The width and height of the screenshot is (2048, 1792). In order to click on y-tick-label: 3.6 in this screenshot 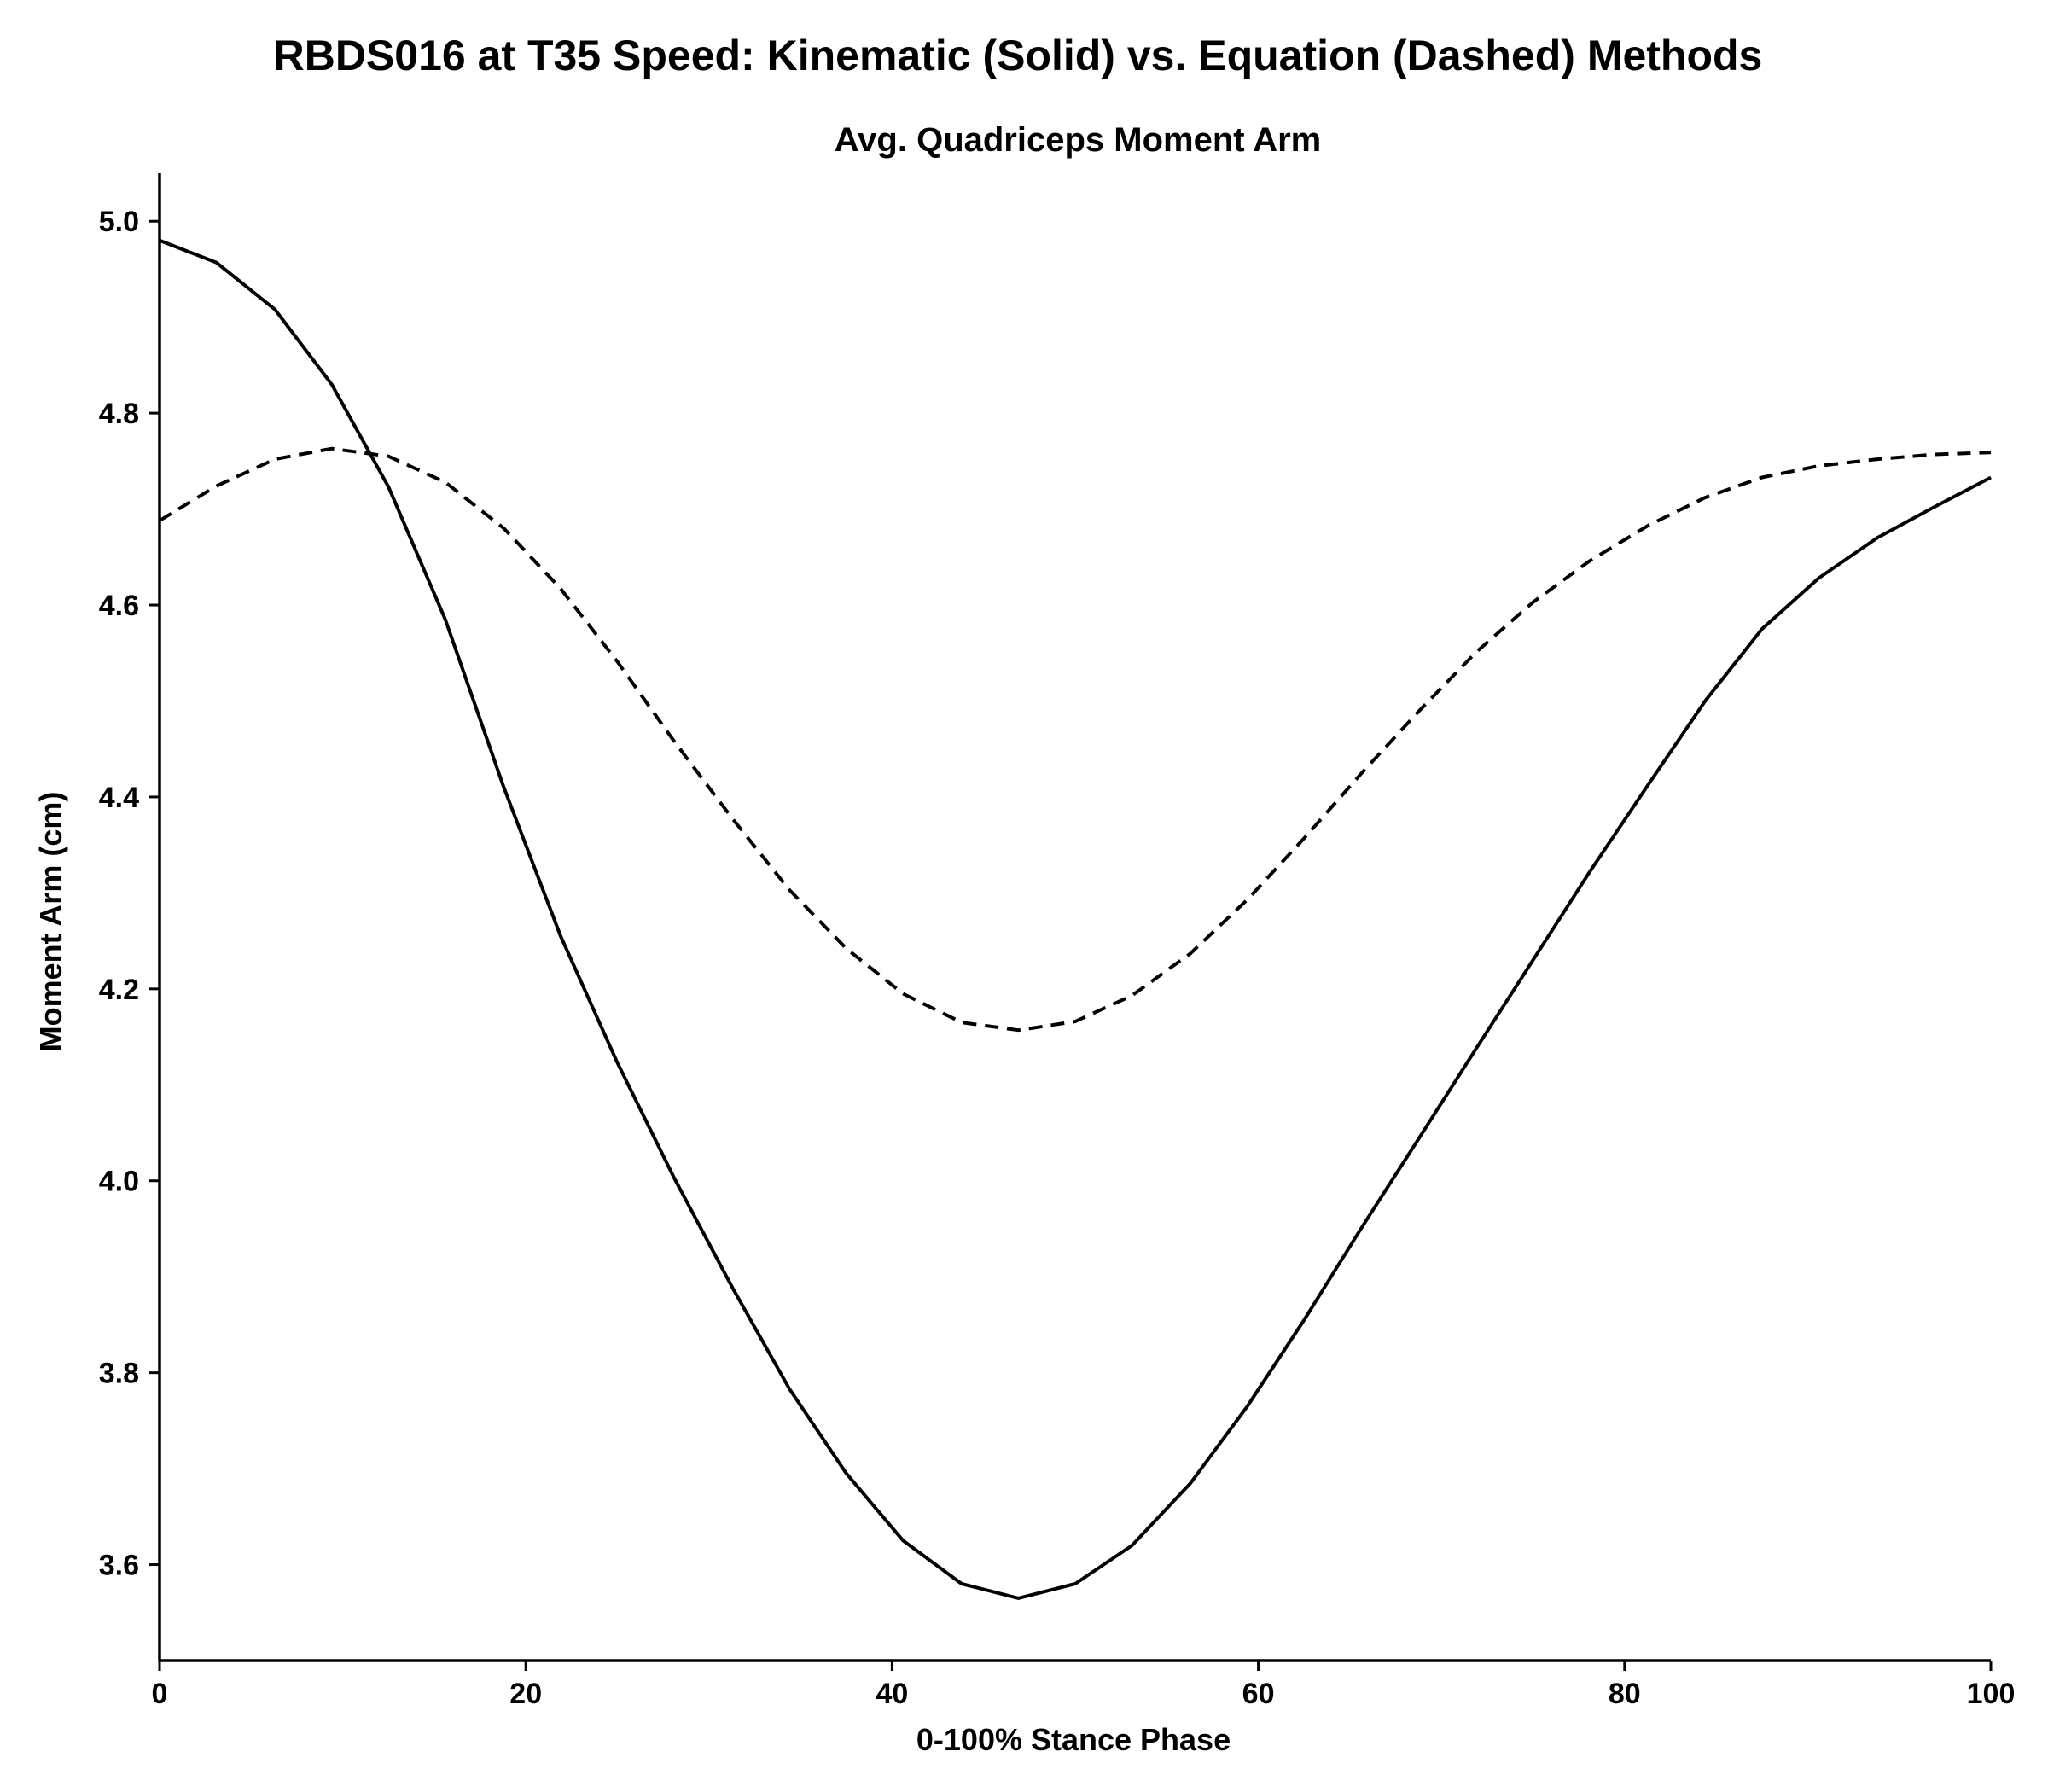, I will do `click(119, 1566)`.